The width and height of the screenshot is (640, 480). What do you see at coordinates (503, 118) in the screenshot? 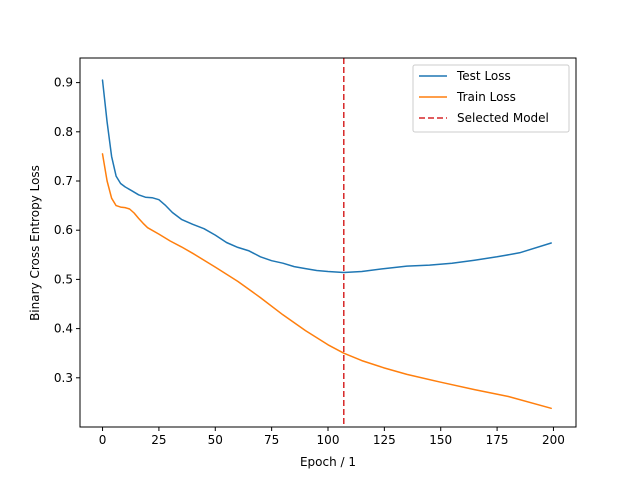
I see `legend-label: Selected Model` at bounding box center [503, 118].